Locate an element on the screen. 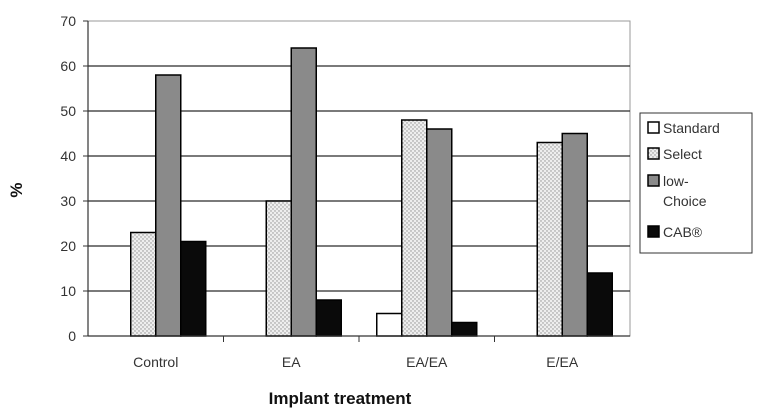 This screenshot has width=757, height=417. bar-select-e-ea is located at coordinates (549, 239).